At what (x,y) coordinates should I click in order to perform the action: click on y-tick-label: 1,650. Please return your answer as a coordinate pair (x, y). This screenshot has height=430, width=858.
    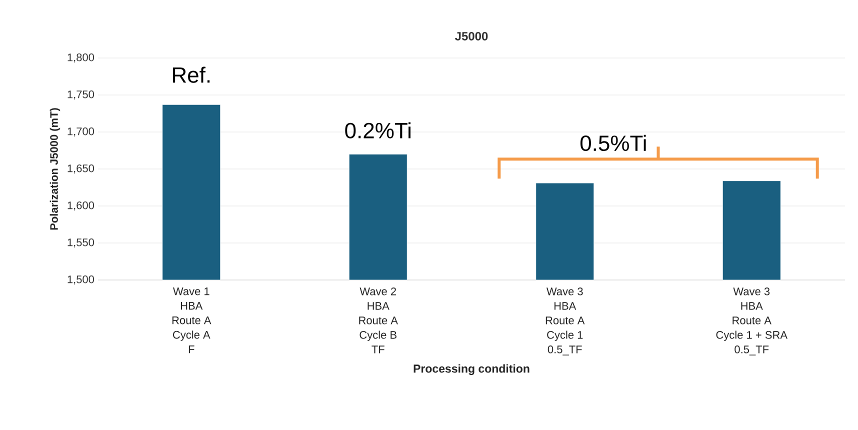
    Looking at the image, I should click on (81, 169).